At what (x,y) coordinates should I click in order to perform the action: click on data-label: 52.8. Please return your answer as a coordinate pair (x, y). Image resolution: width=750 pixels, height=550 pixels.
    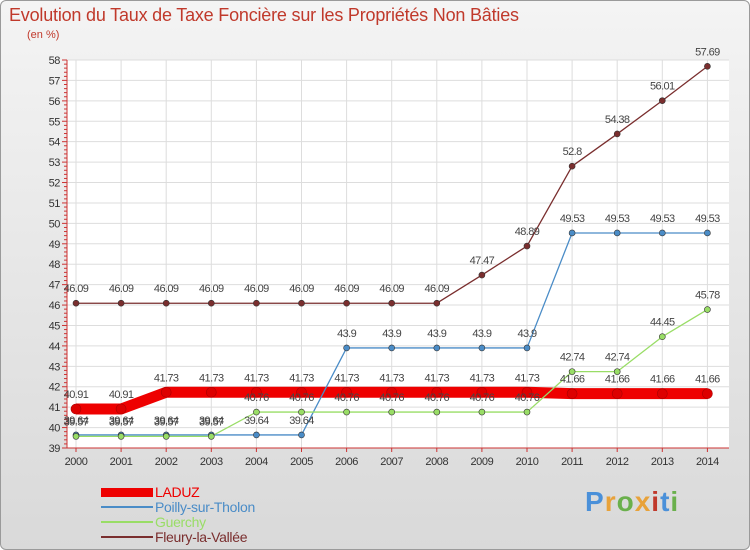
    Looking at the image, I should click on (572, 152).